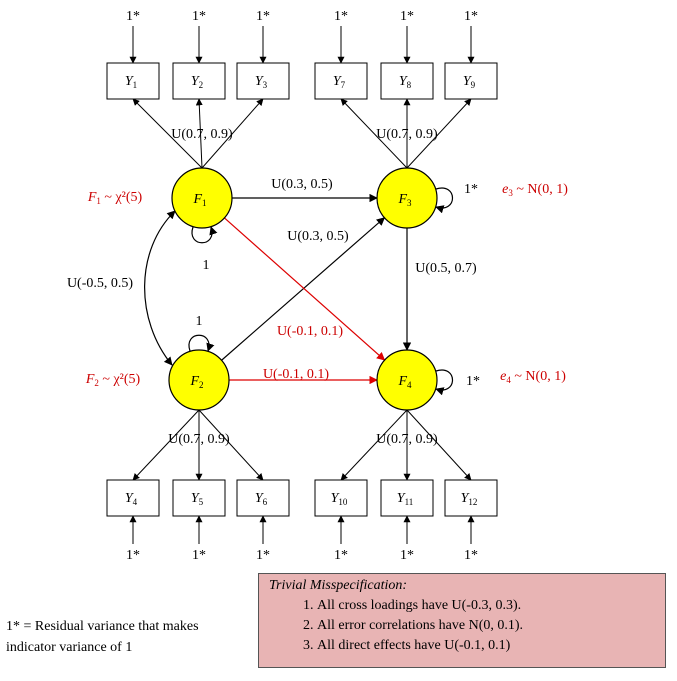  I want to click on factor-f4, so click(407, 380).